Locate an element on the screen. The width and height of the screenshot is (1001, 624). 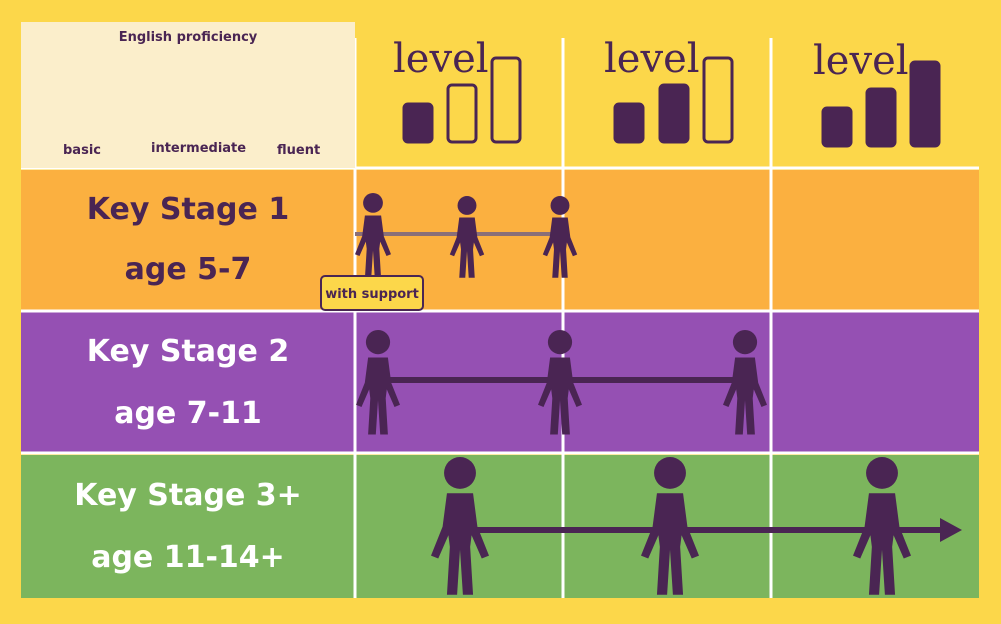
ks3-stage-label: Key Stage 3+ is located at coordinates (188, 495).